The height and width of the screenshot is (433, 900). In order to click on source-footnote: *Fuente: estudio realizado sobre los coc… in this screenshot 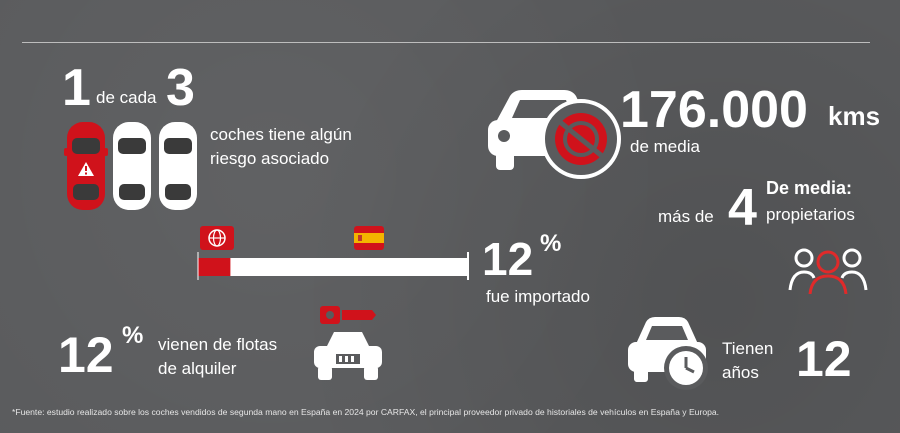, I will do `click(366, 412)`.